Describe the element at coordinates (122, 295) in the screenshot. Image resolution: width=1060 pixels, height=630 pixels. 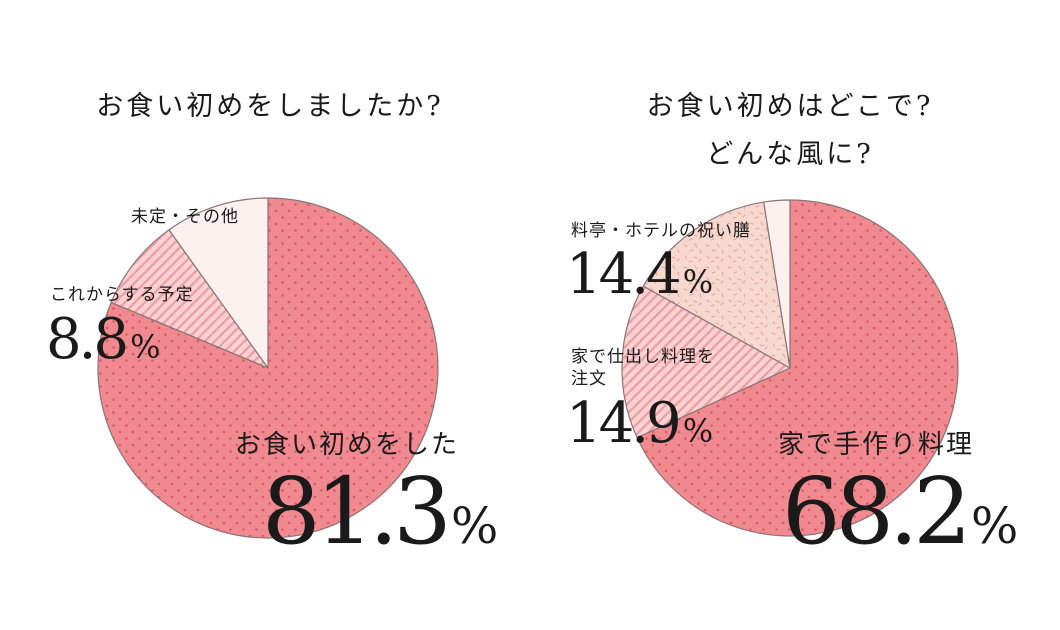
I see `slice-label-planned: これからする予定` at that location.